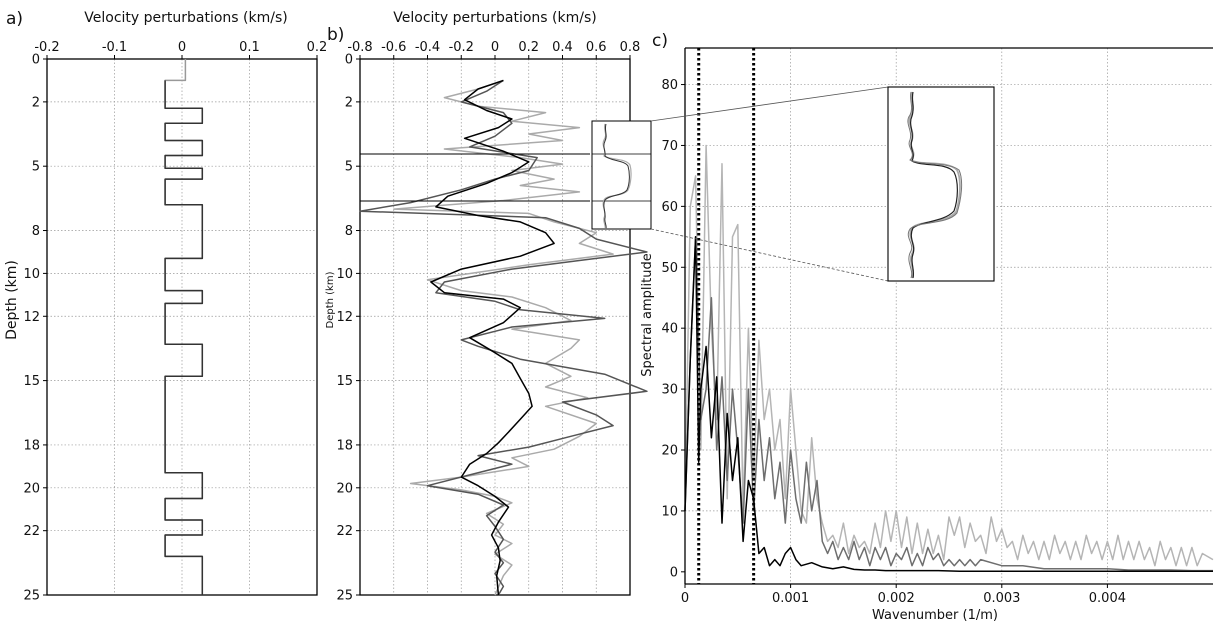 Image resolution: width=1215 pixels, height=624 pixels. What do you see at coordinates (935, 615) in the screenshot?
I see `panel-c-xlabel: Wavenumber (1/m)` at bounding box center [935, 615].